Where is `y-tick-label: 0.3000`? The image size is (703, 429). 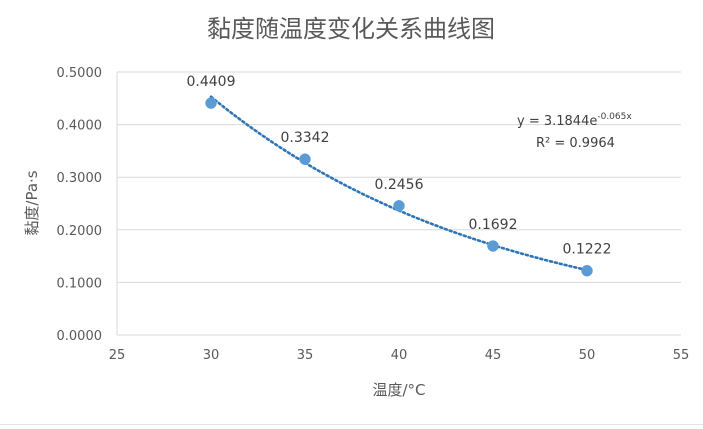 y-tick-label: 0.3000 is located at coordinates (80, 178).